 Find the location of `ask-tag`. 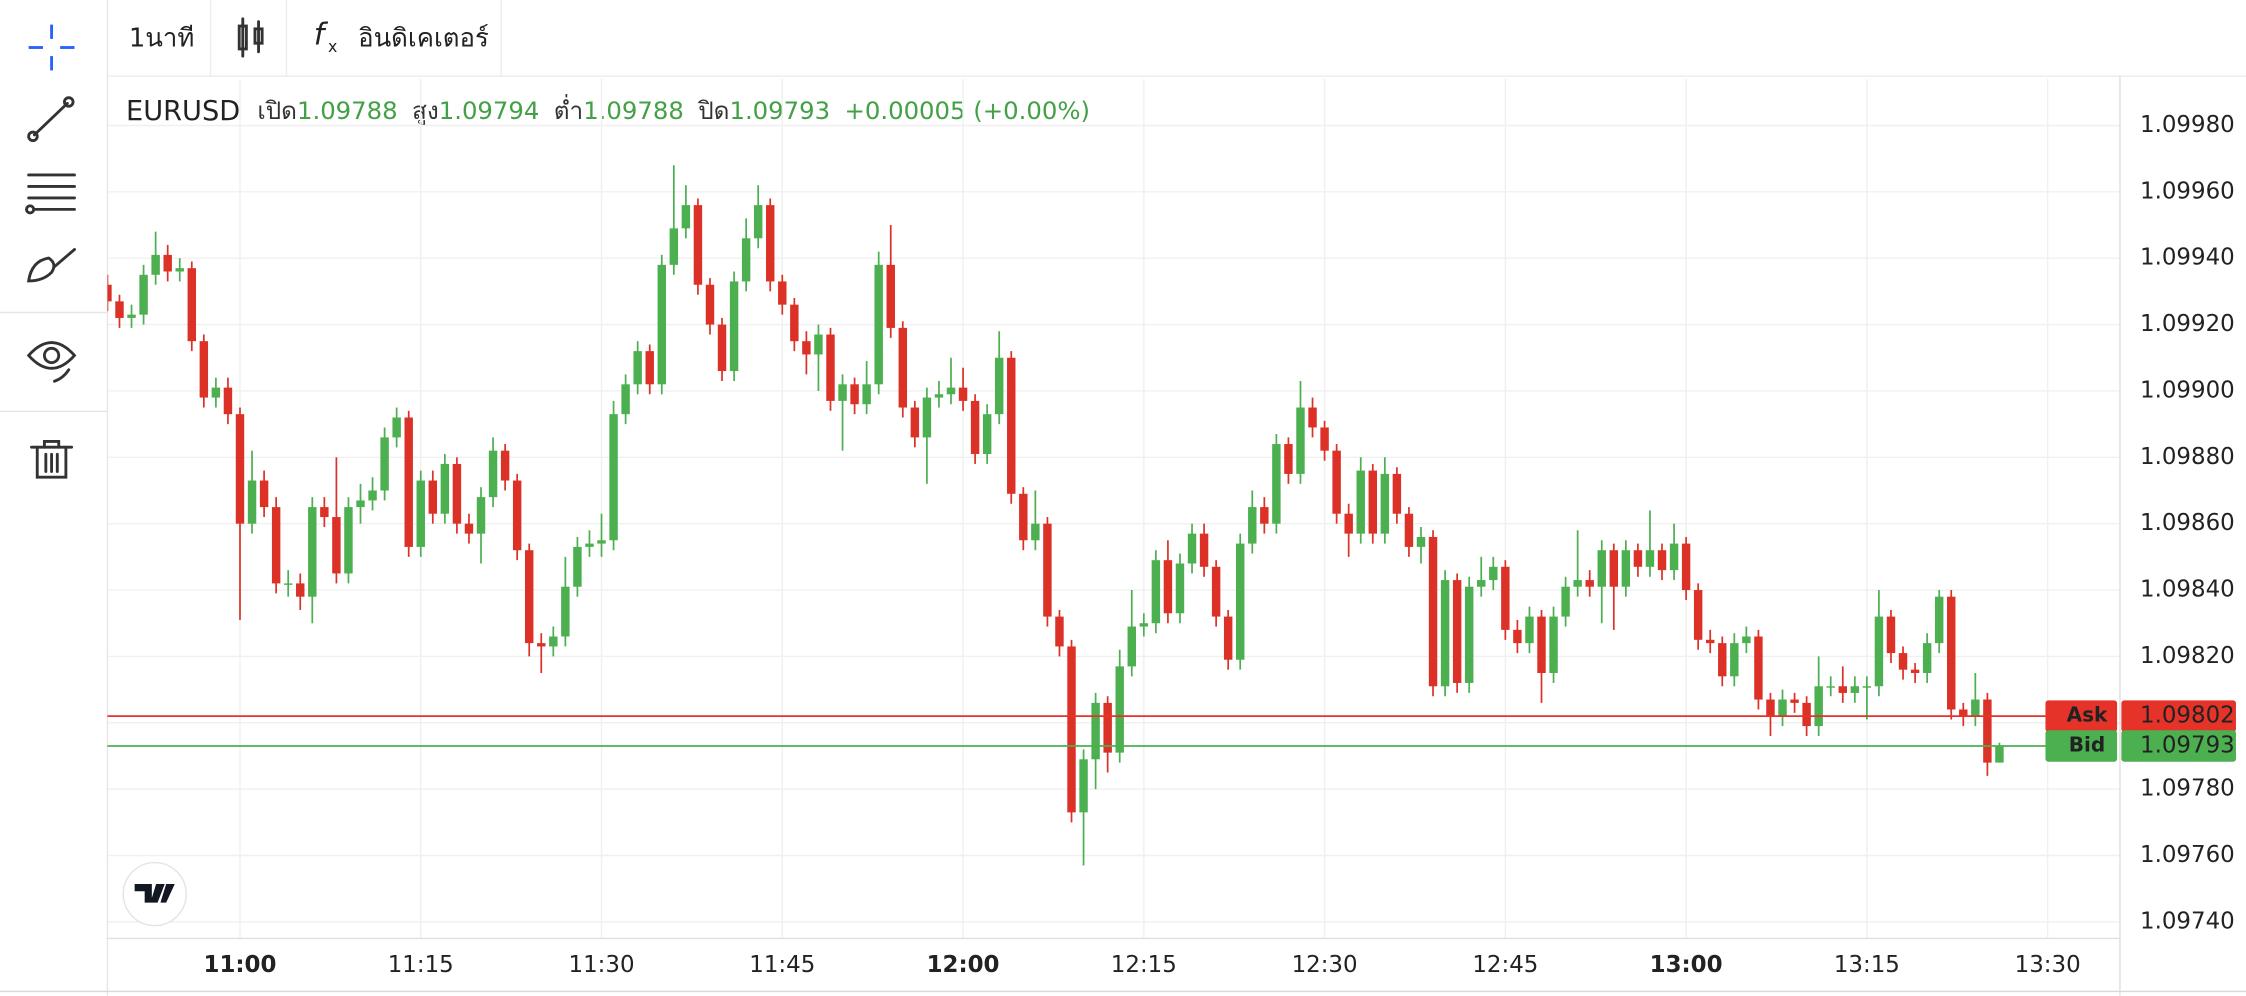

ask-tag is located at coordinates (2081, 716).